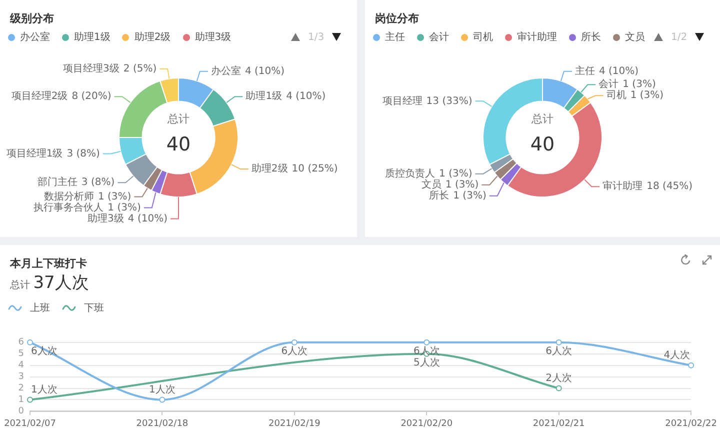  What do you see at coordinates (48, 263) in the screenshot?
I see `chart-title: 本月上下班打卡` at bounding box center [48, 263].